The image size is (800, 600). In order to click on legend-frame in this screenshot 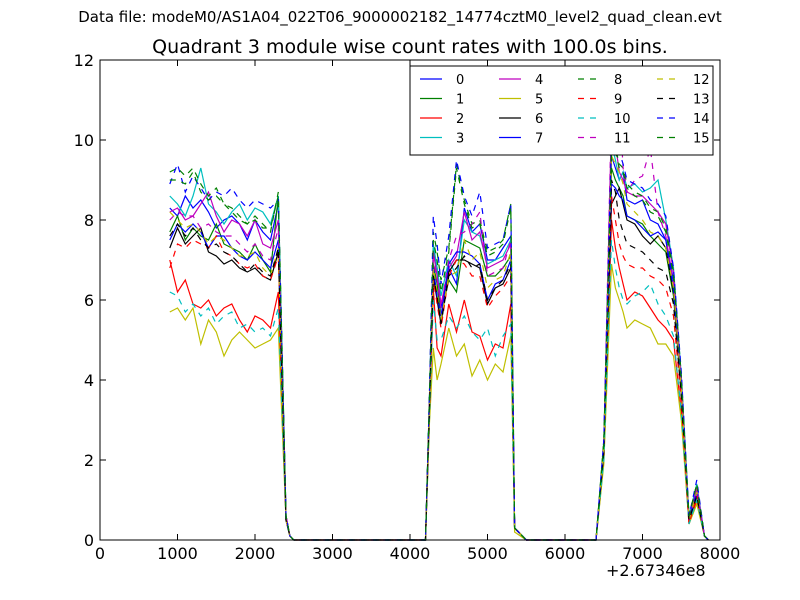, I will do `click(561, 110)`.